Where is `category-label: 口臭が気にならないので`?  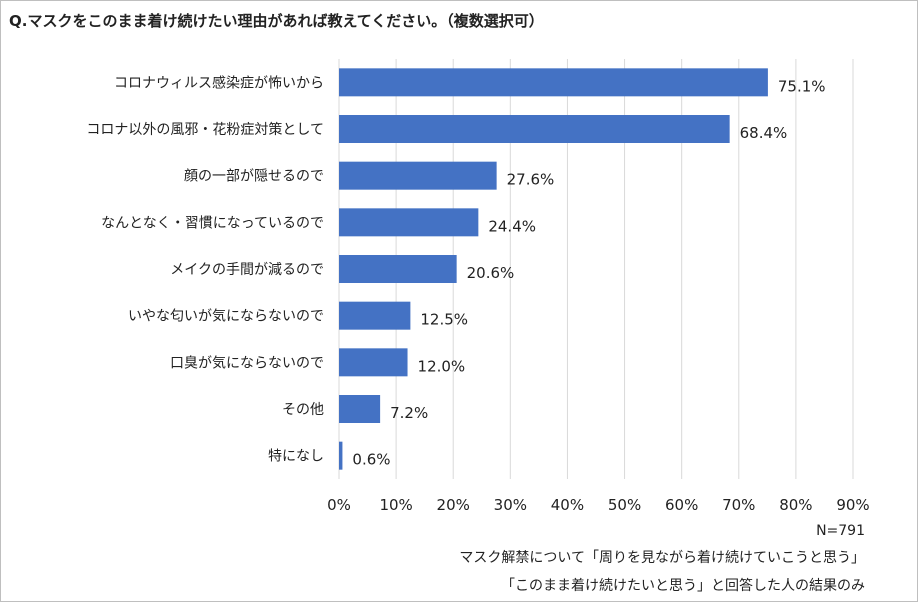 category-label: 口臭が気にならないので is located at coordinates (247, 363).